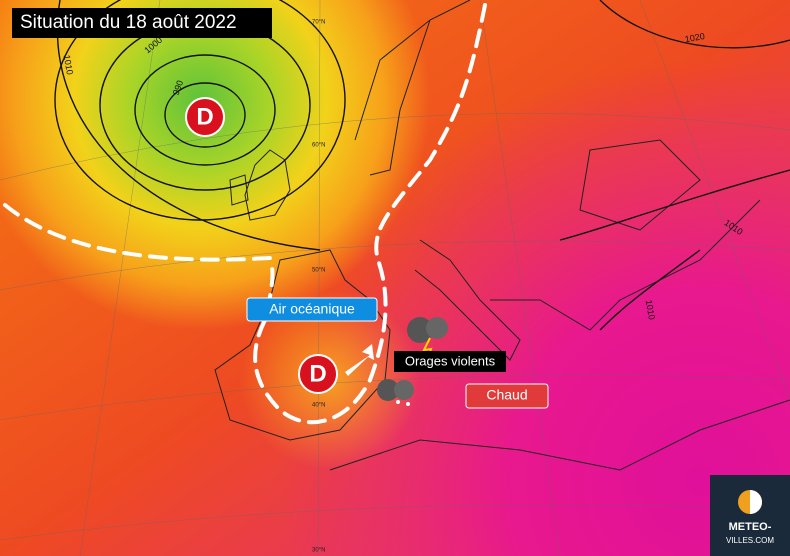 This screenshot has width=790, height=556. I want to click on coast-black-sea, so click(640, 185).